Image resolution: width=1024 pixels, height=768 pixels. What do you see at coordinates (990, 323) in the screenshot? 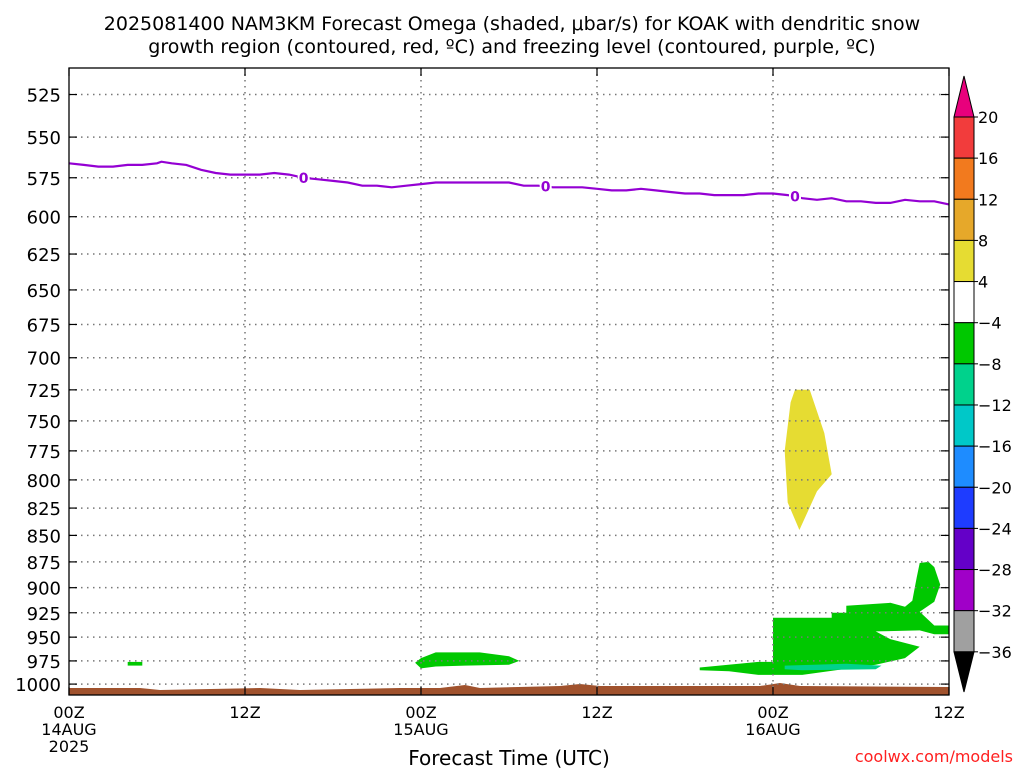
I see `colorbar-label: −4` at bounding box center [990, 323].